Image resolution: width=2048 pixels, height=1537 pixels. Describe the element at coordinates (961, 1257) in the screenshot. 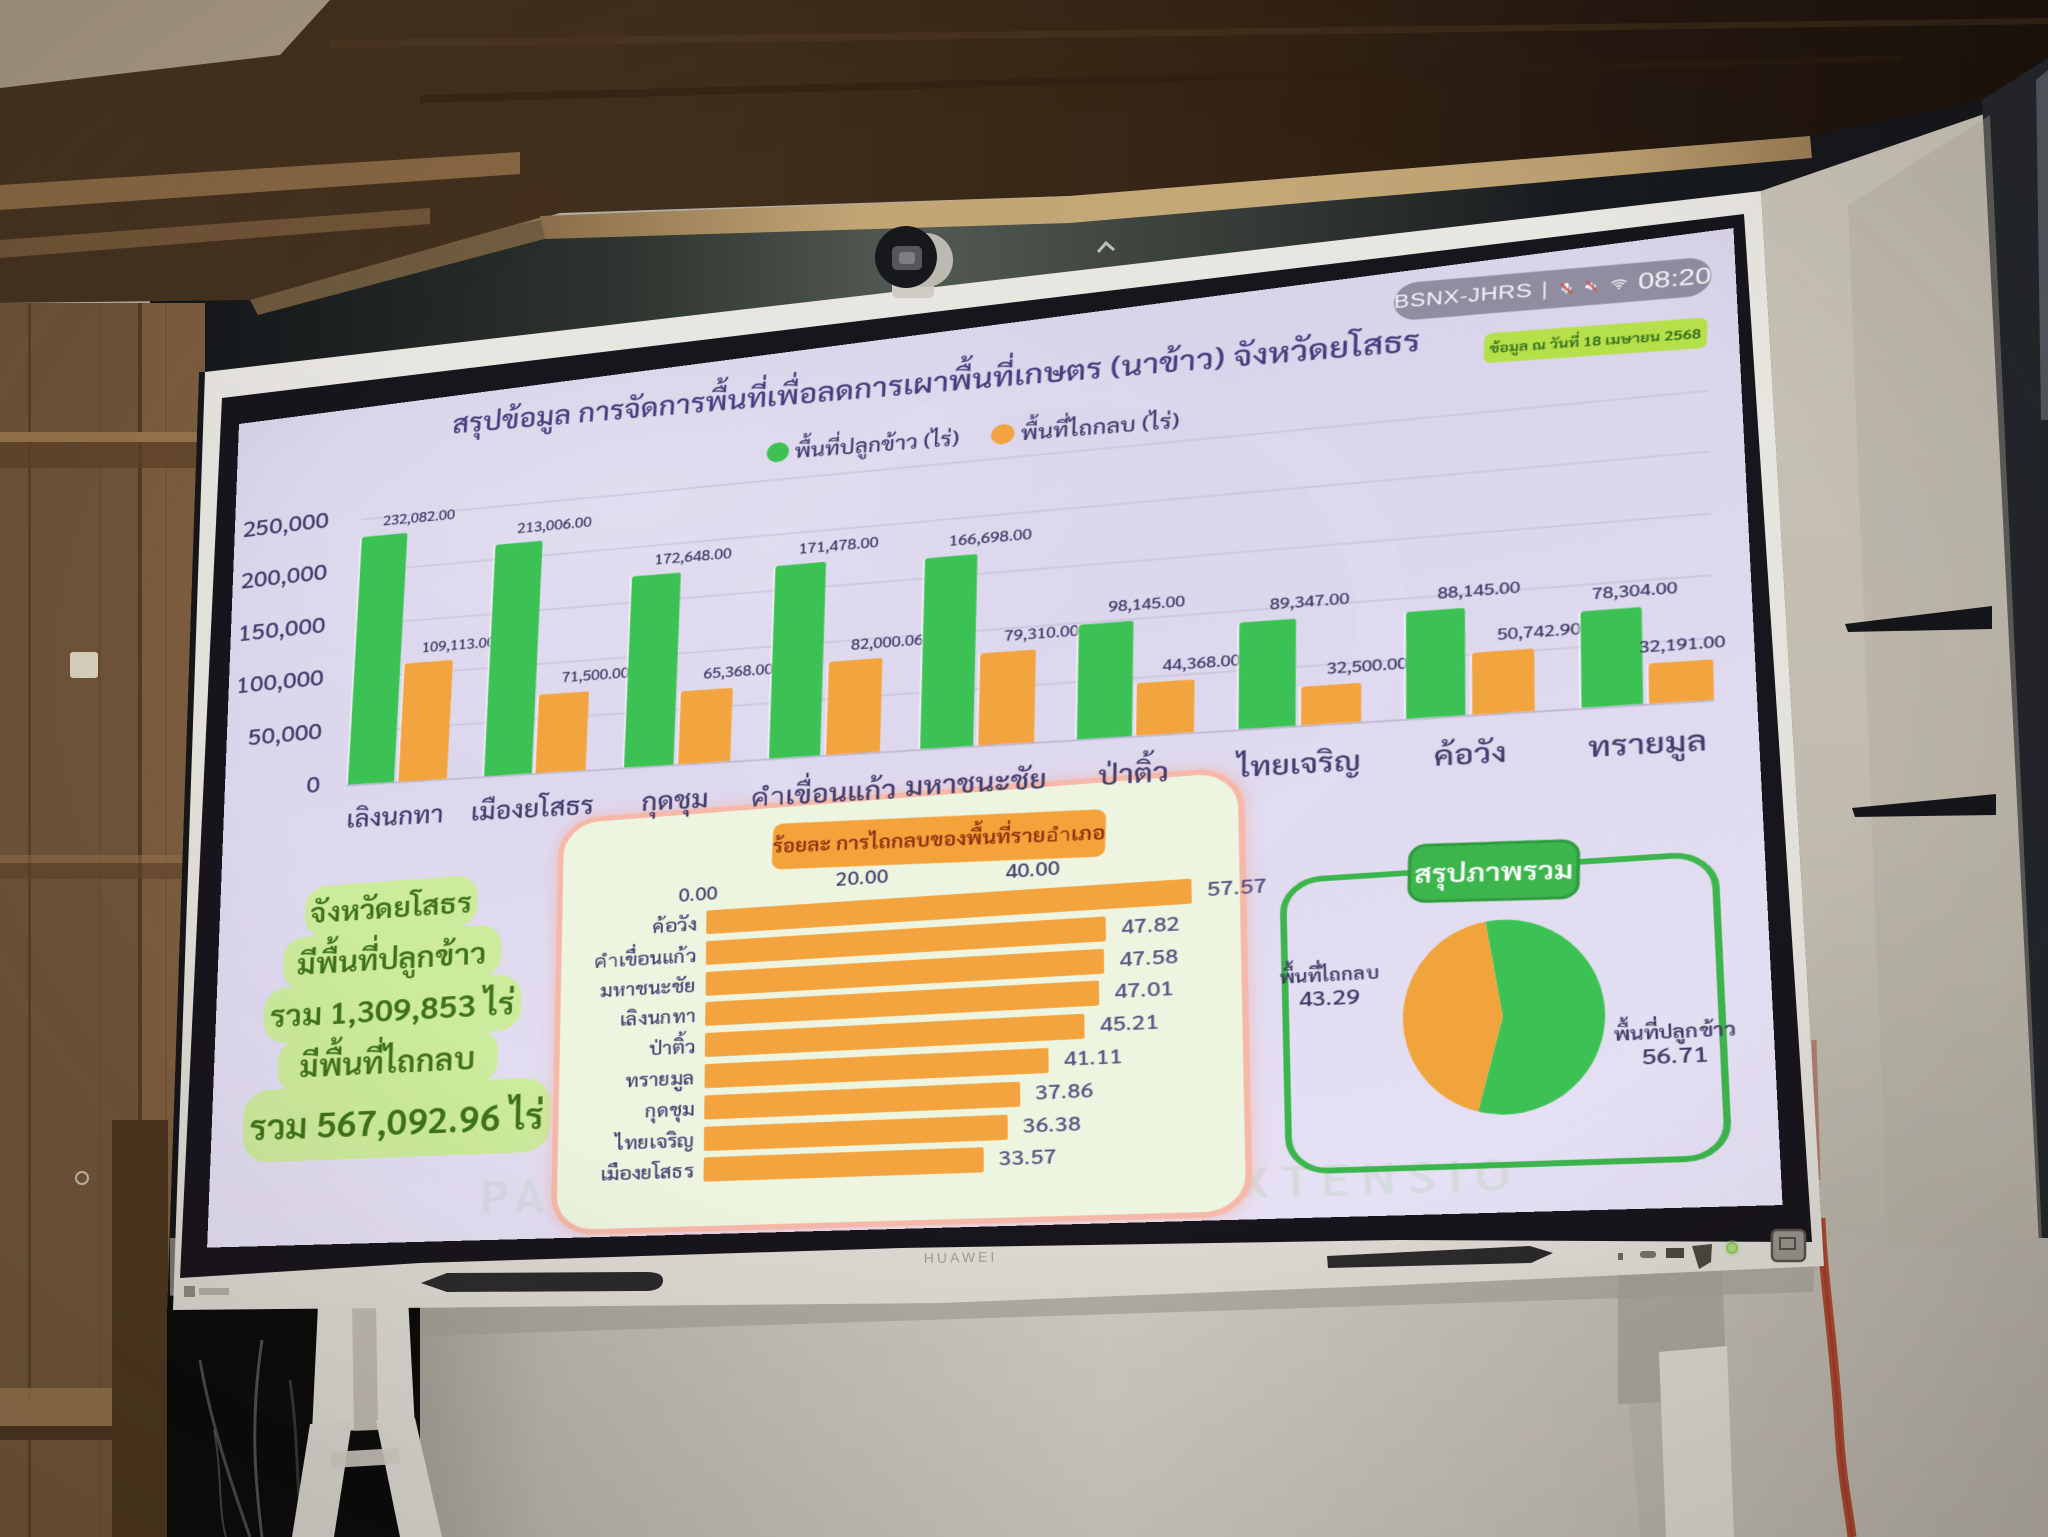

I see `svg-text: HUAWEI` at that location.